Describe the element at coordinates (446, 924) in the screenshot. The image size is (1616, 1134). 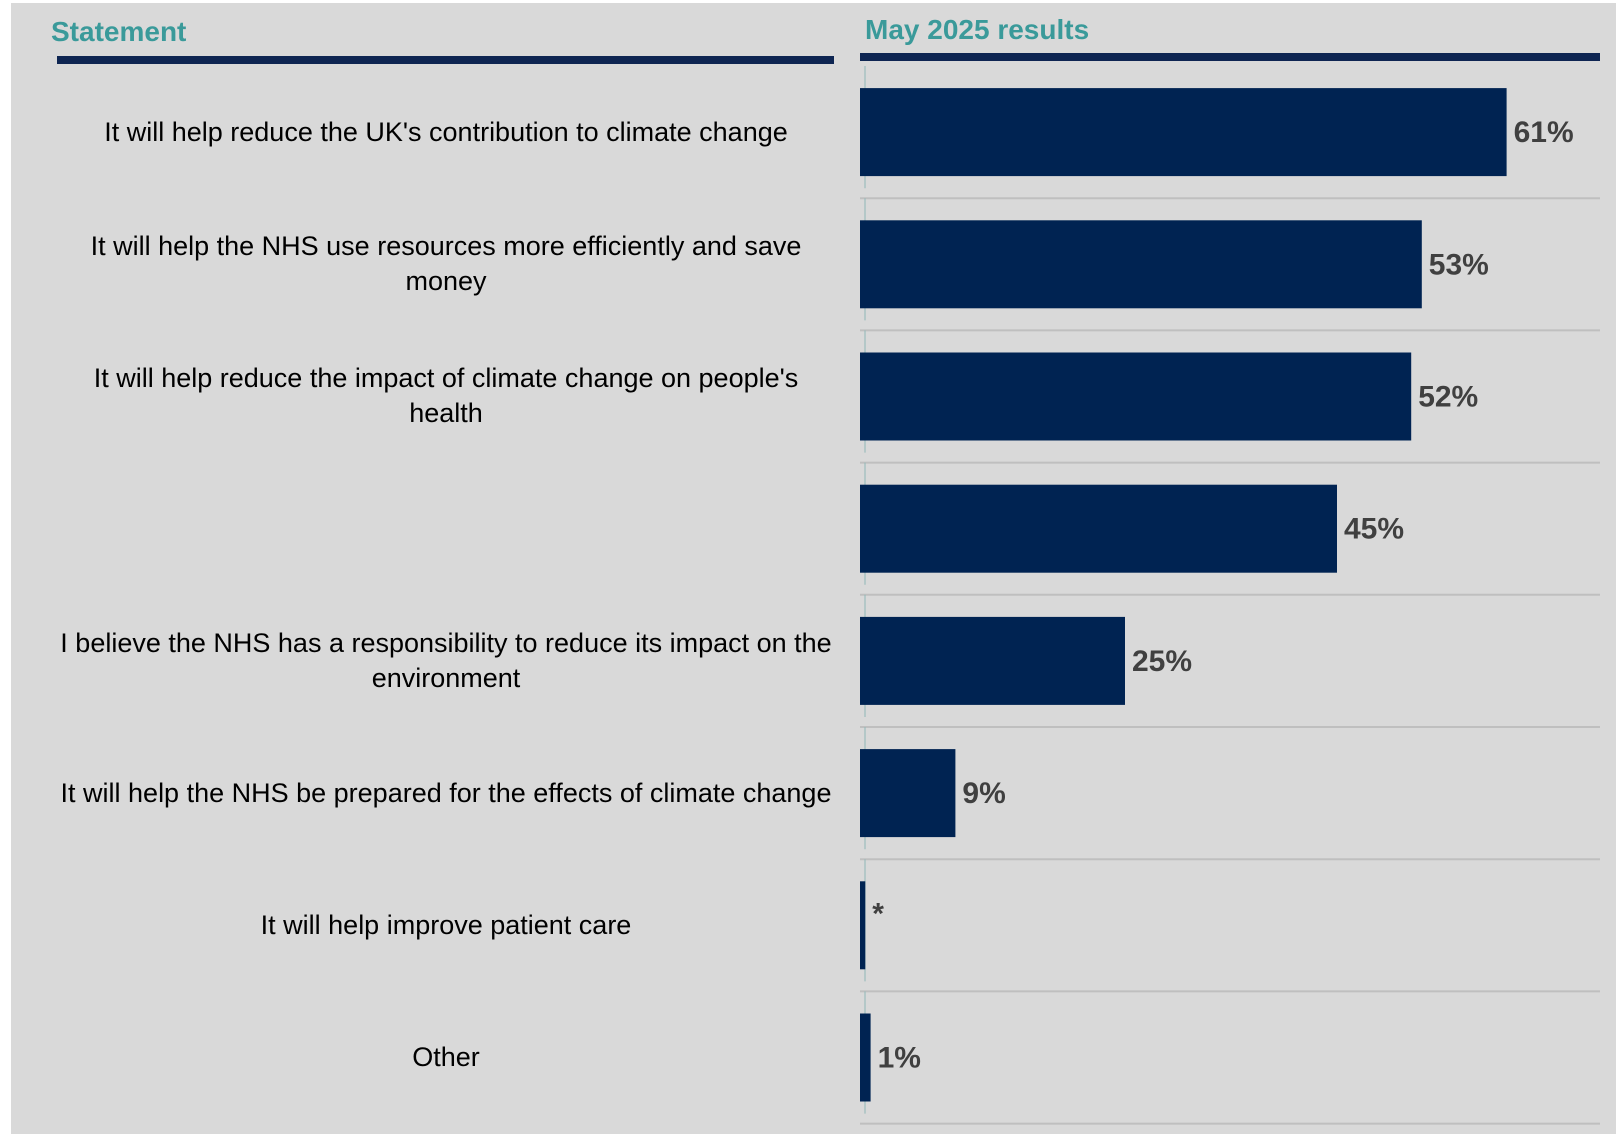
I see `category-label: It will help improve patient care` at that location.